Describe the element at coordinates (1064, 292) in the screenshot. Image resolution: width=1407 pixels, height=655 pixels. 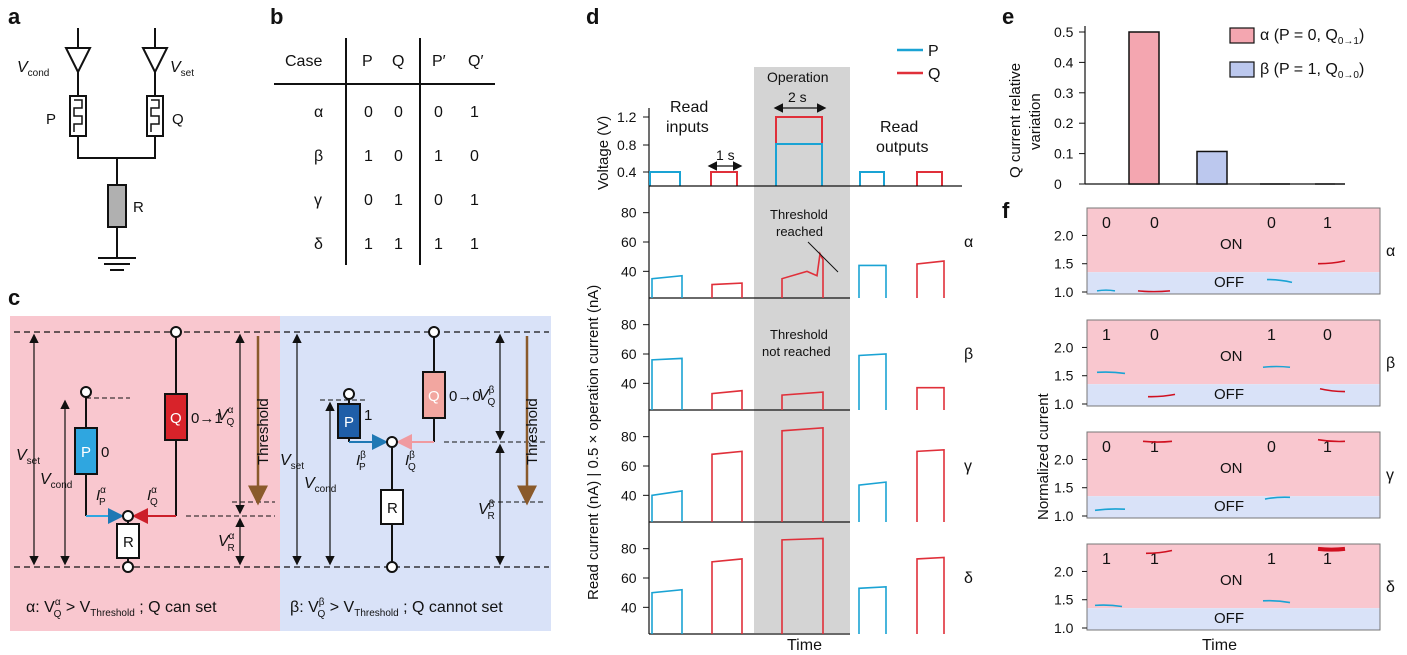
I see `ftick: 1.0` at that location.